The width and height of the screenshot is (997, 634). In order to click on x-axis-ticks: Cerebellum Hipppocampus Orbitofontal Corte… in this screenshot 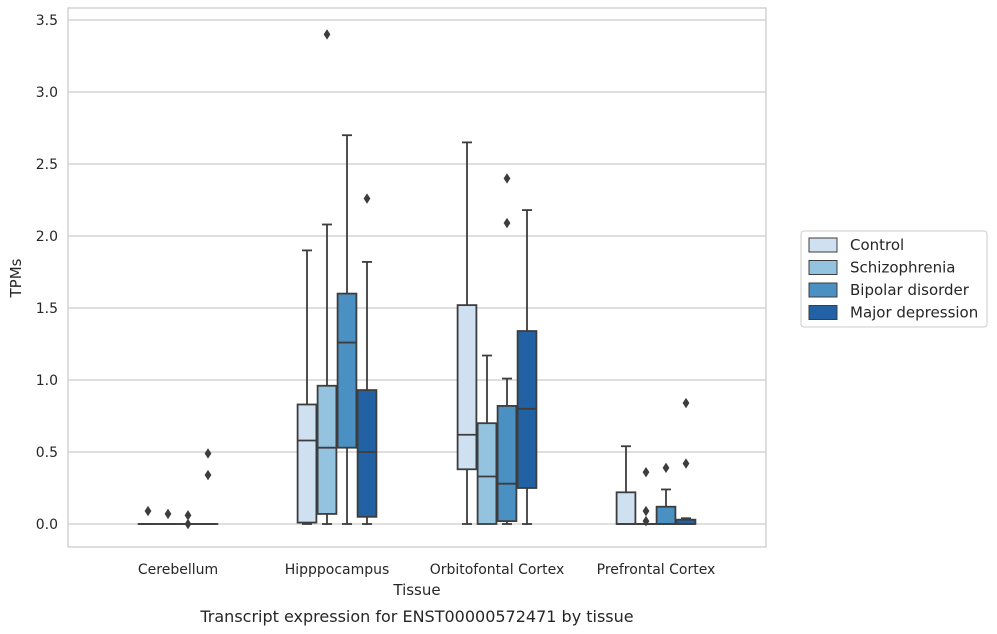, I will do `click(426, 570)`.